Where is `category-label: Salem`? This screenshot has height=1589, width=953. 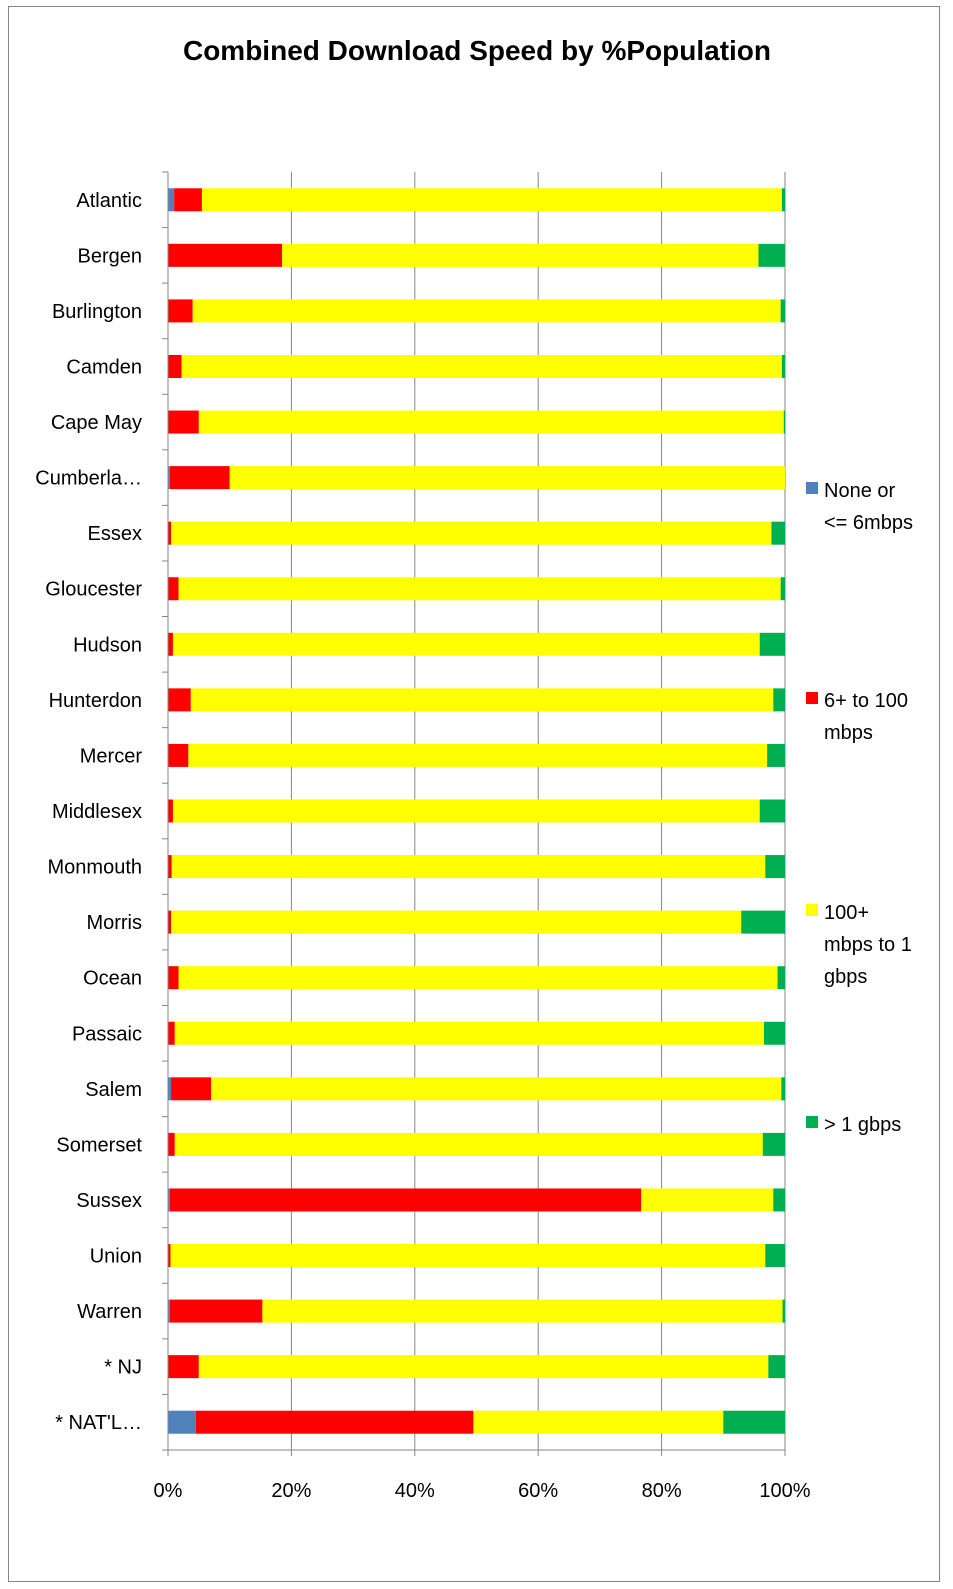 category-label: Salem is located at coordinates (113, 1090).